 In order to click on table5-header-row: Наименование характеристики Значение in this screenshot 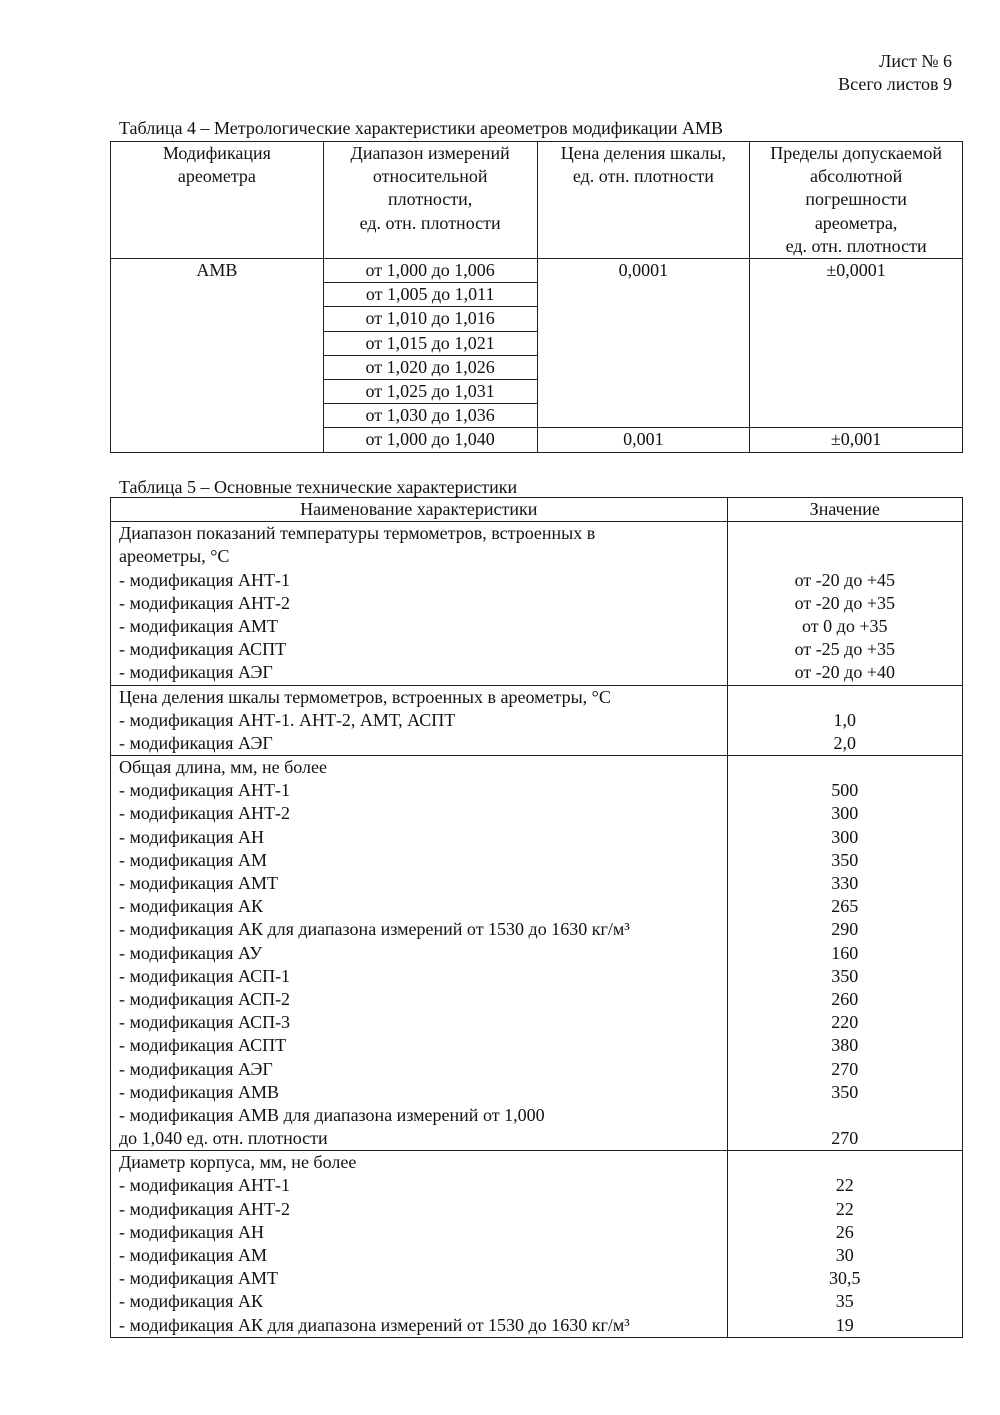, I will do `click(537, 509)`.